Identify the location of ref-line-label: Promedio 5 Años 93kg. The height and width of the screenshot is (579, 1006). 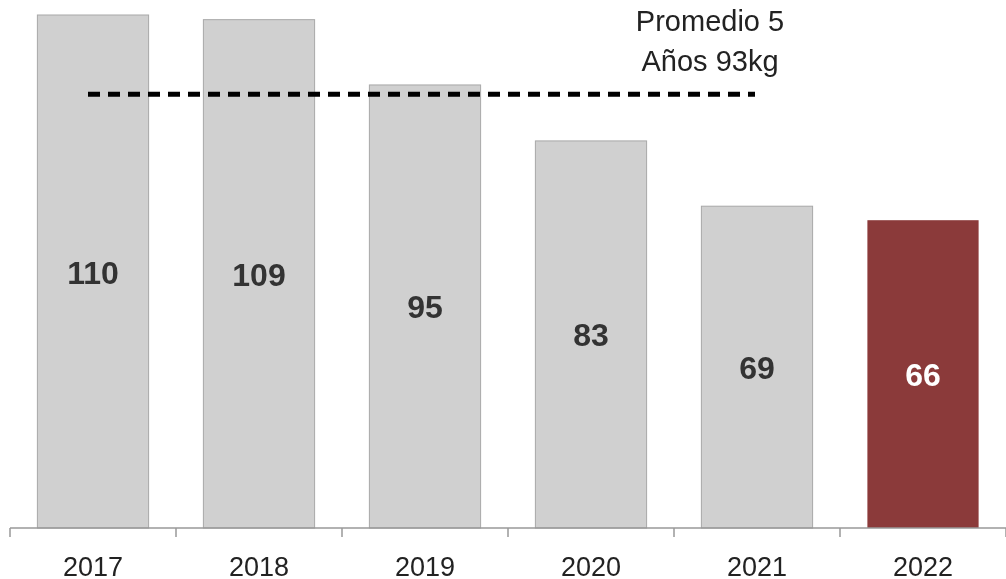
(710, 41).